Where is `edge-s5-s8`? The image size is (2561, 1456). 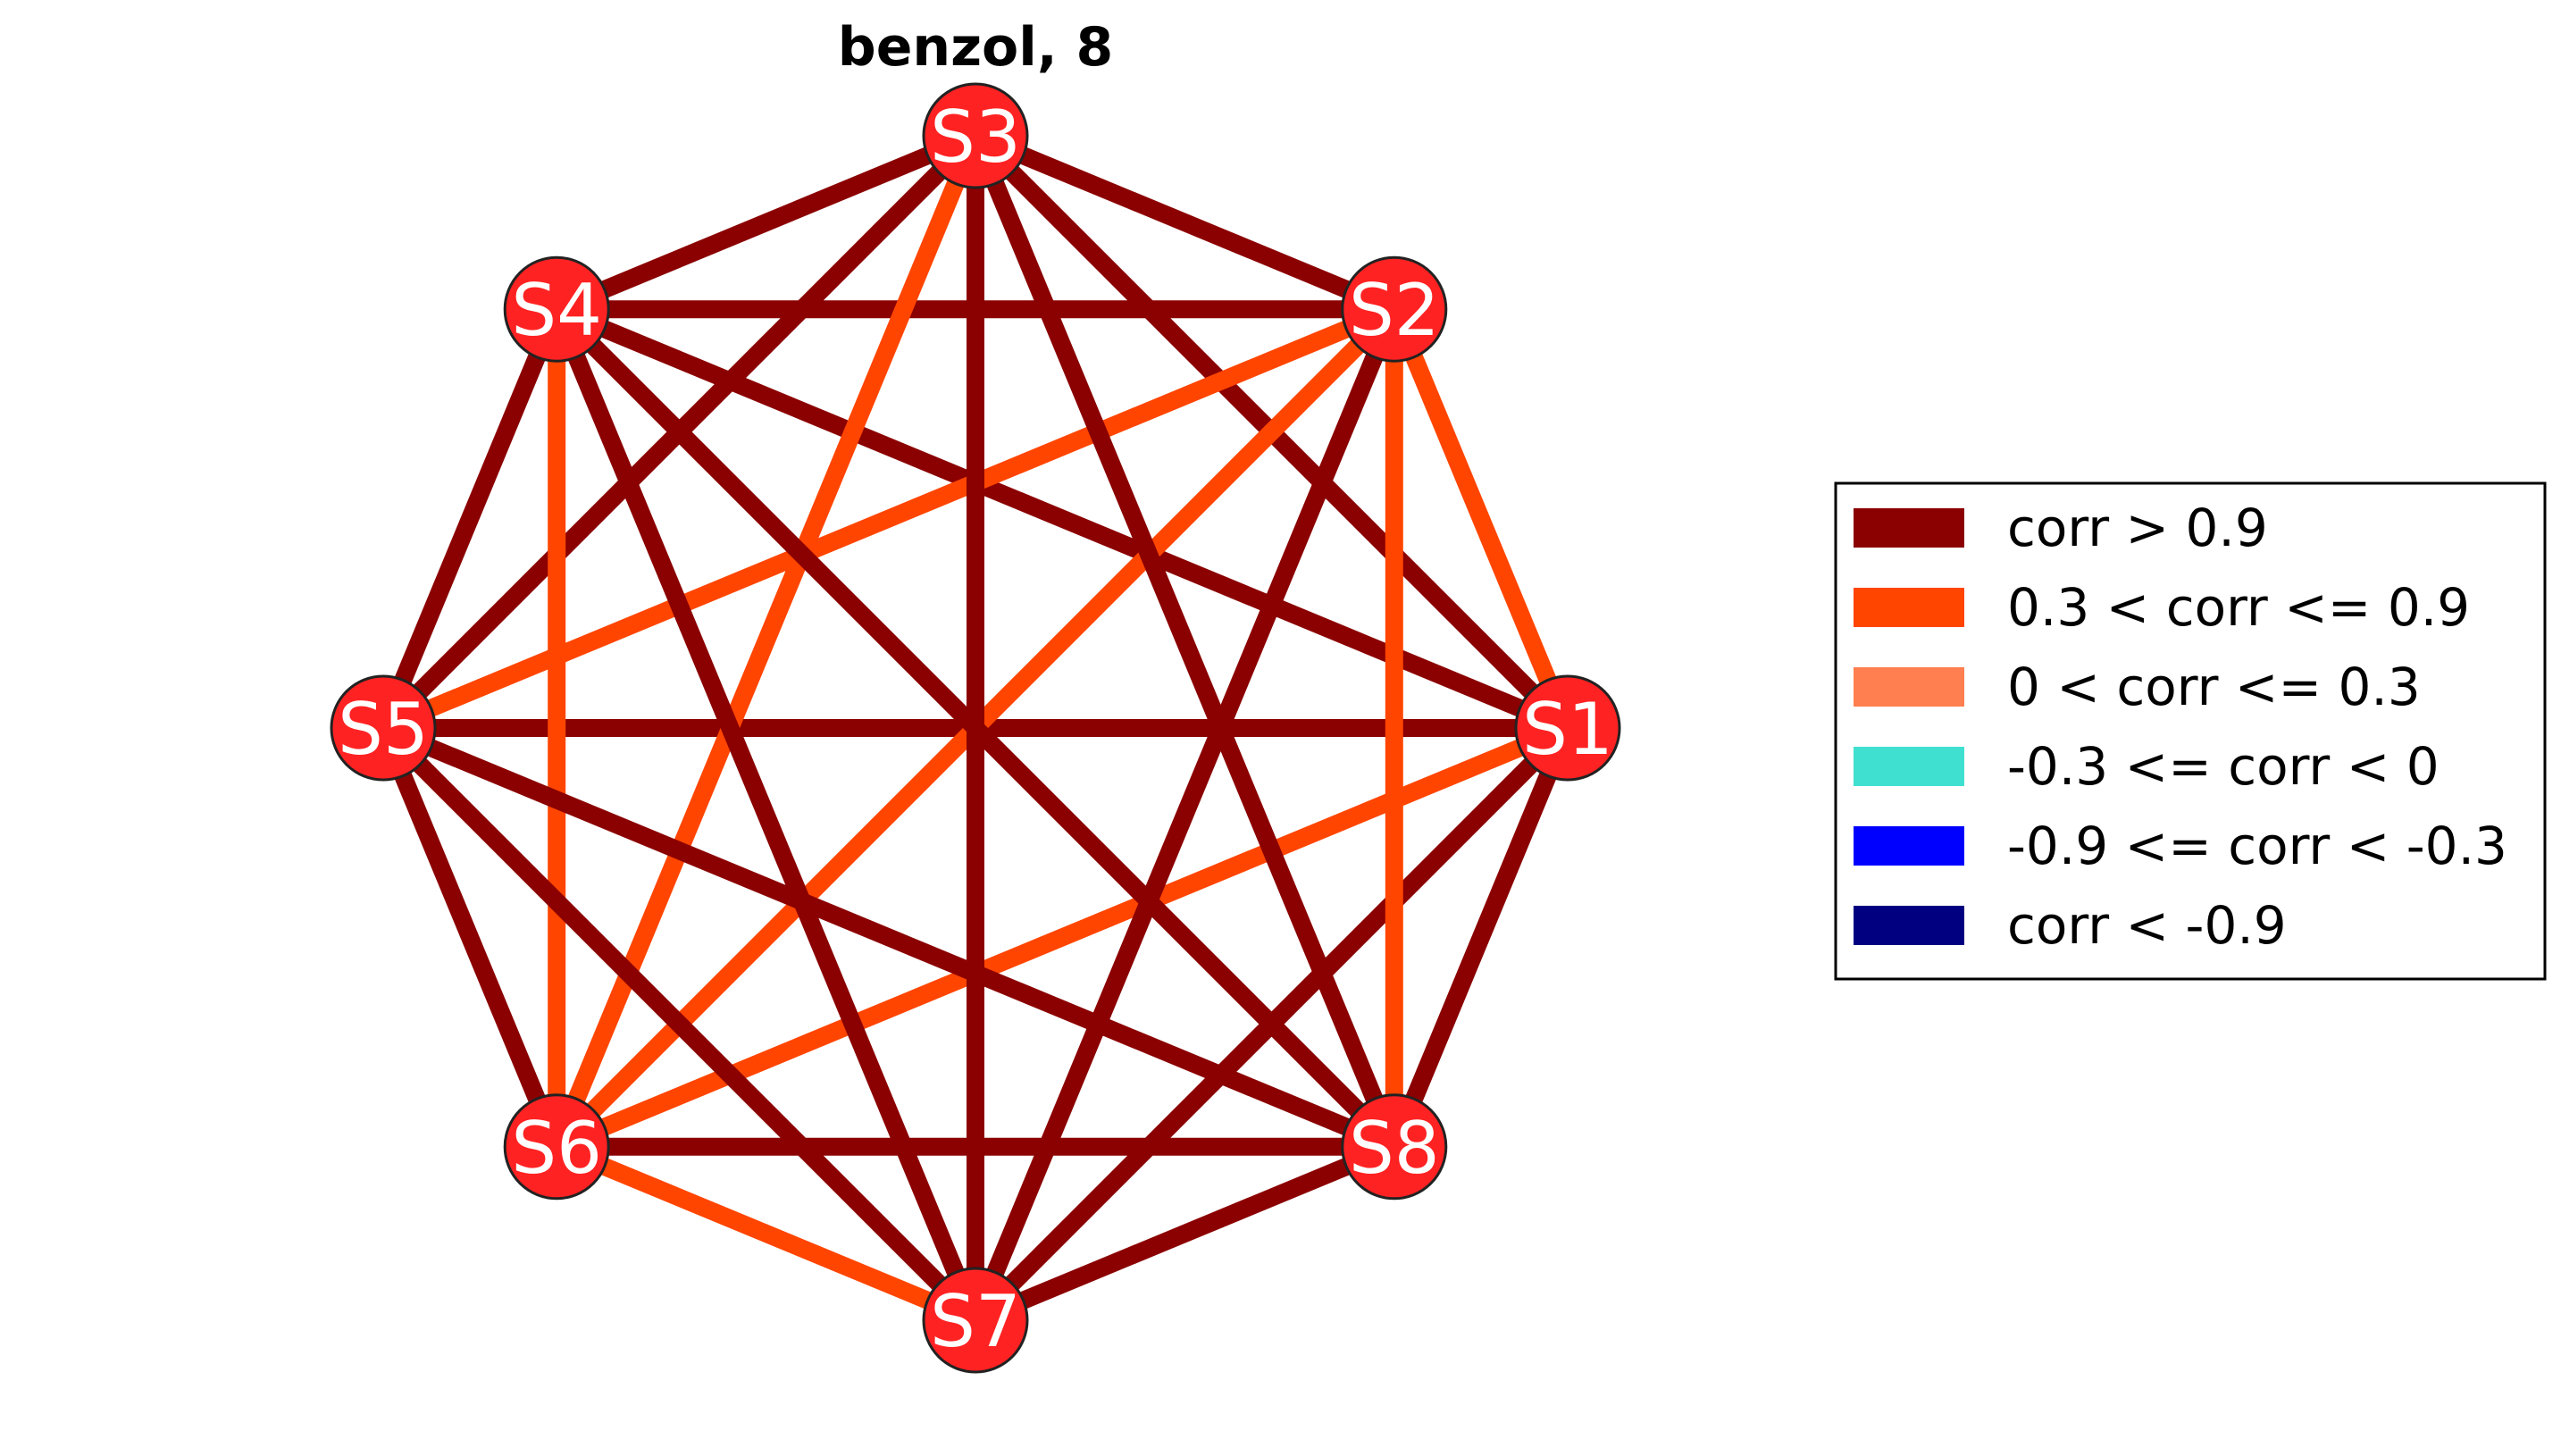
edge-s5-s8 is located at coordinates (889, 937).